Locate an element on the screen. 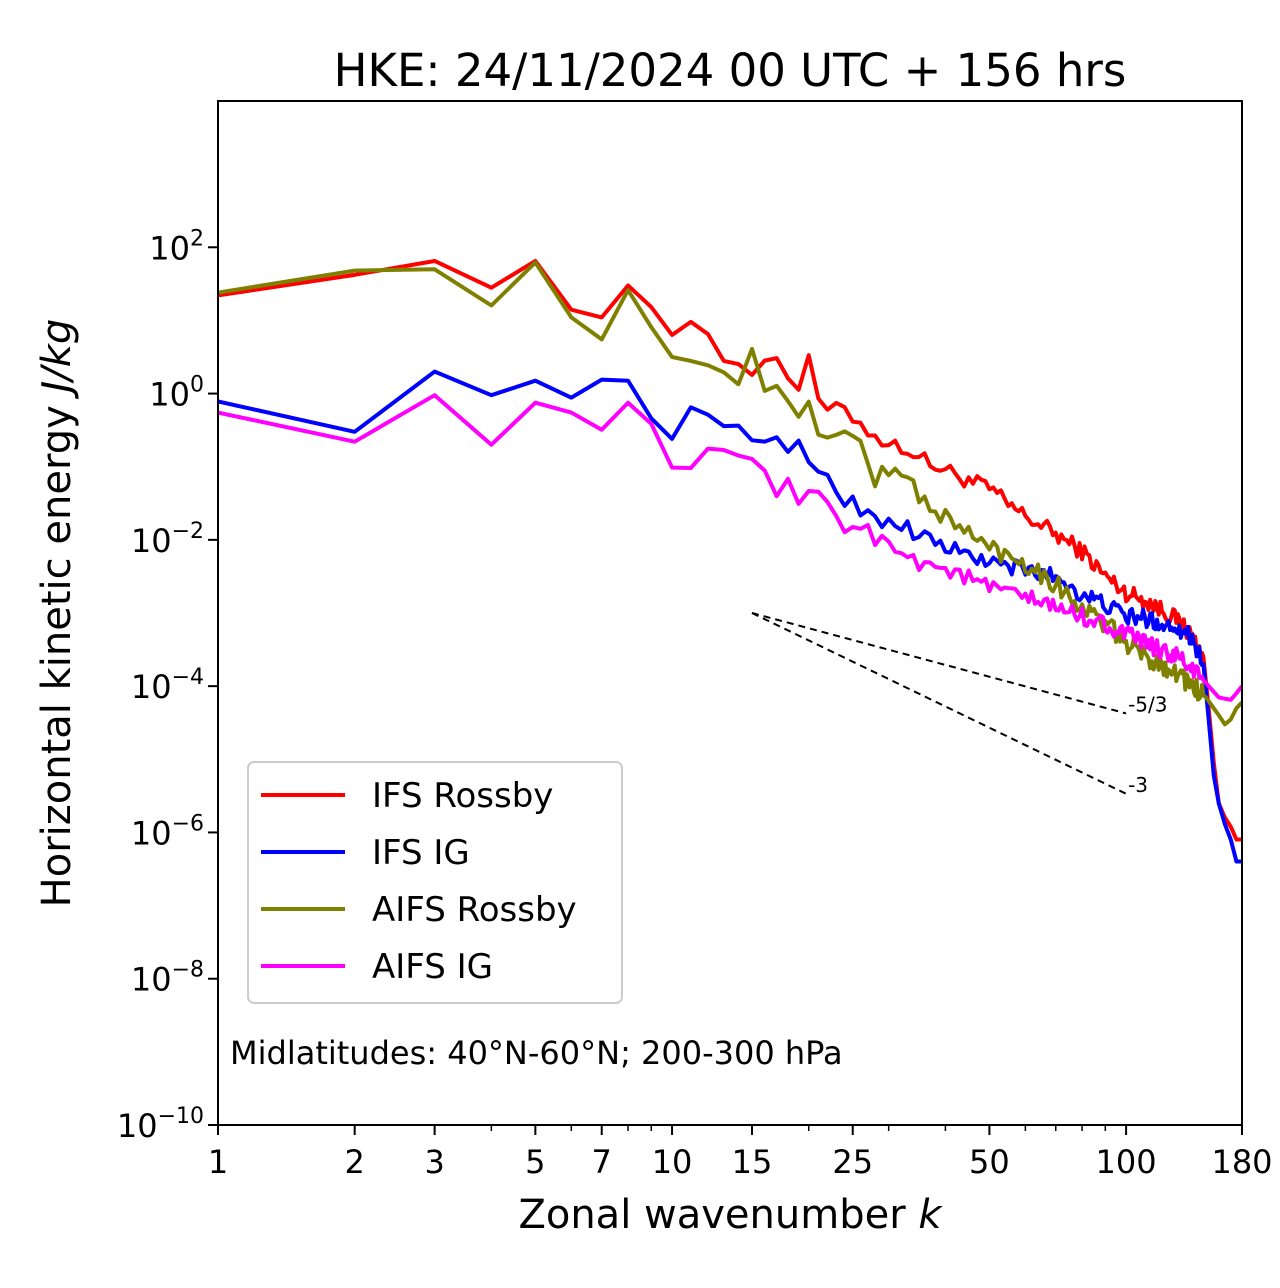  y-tick-exponent: −10 is located at coordinates (181, 1116).